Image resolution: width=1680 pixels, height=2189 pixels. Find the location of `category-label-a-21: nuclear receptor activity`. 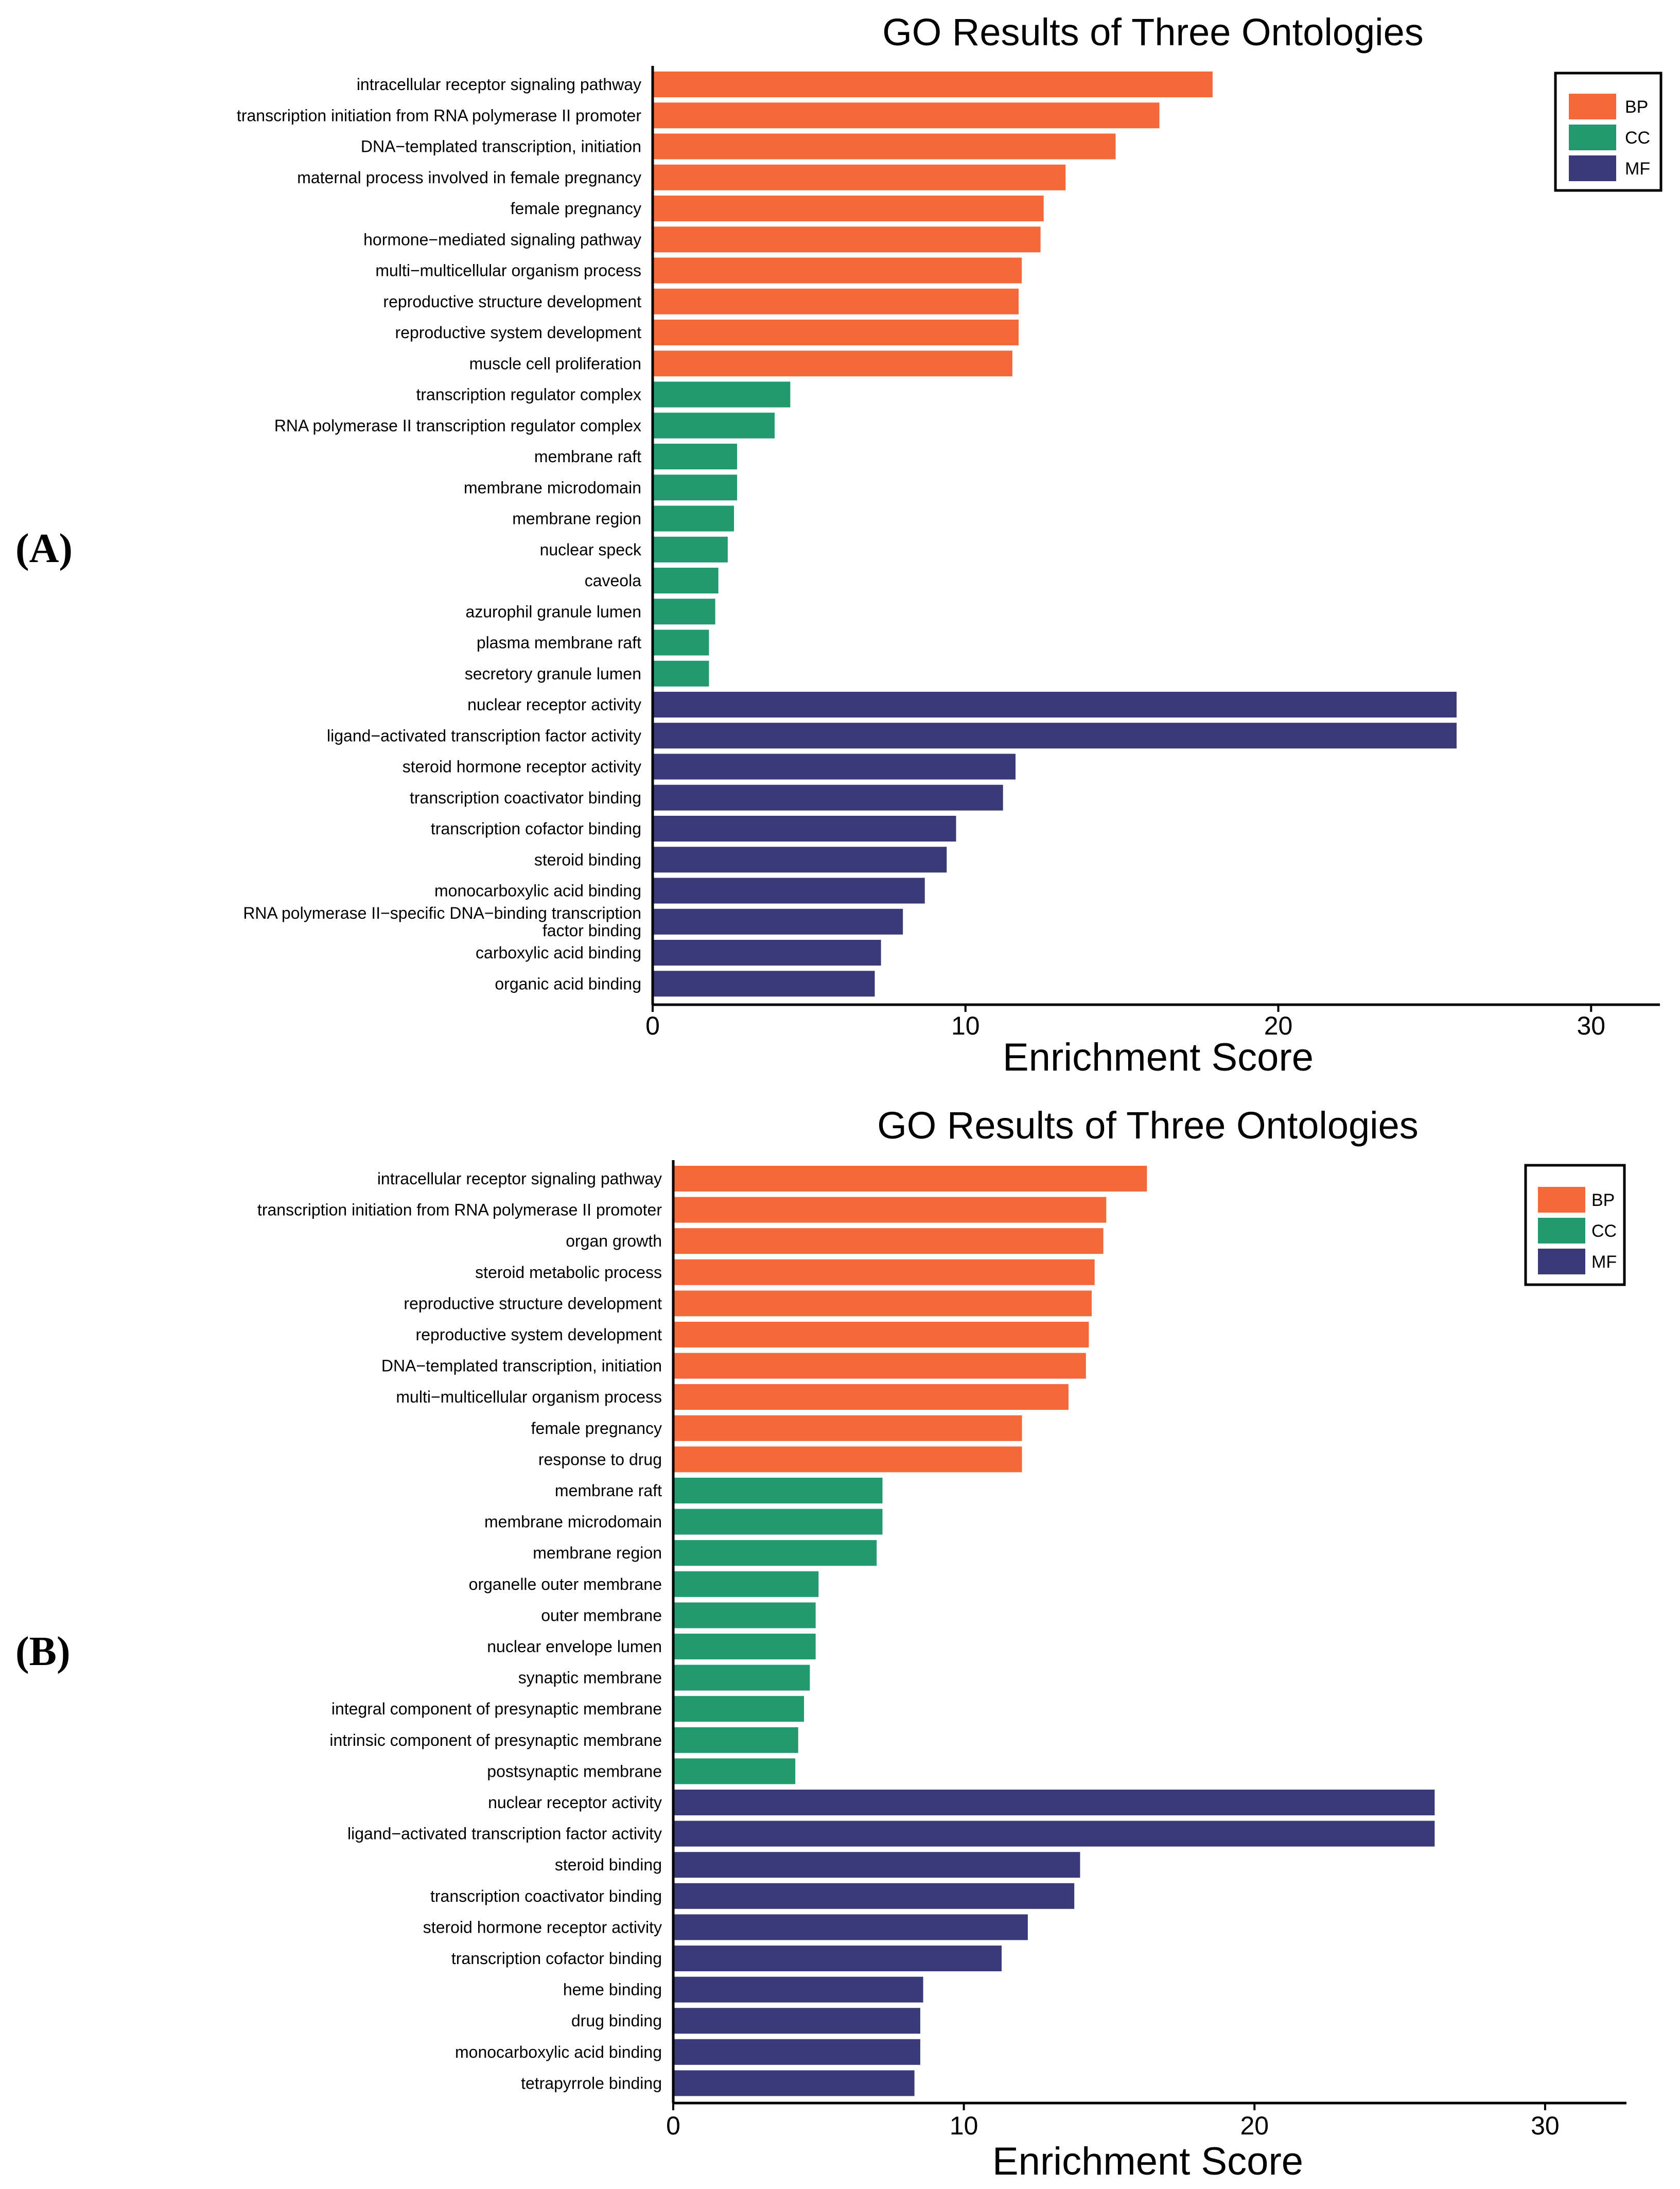

category-label-a-21: nuclear receptor activity is located at coordinates (554, 704).